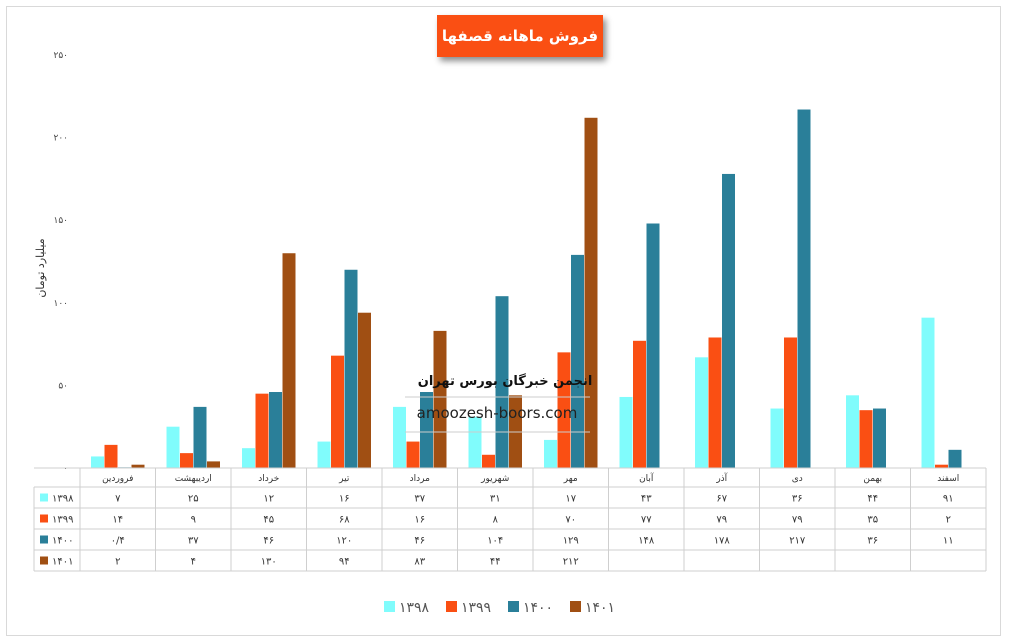 This screenshot has height=643, width=1011. What do you see at coordinates (646, 541) in the screenshot?
I see `data-label: ۱۴۸` at bounding box center [646, 541].